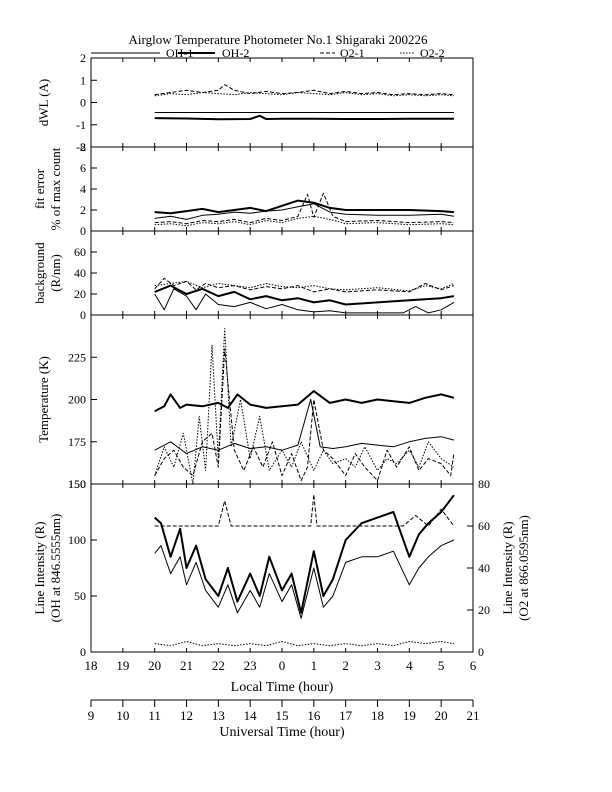 Image resolution: width=612 pixels, height=792 pixels. Describe the element at coordinates (218, 665) in the screenshot. I see `local-time-tick-label: 22` at that location.